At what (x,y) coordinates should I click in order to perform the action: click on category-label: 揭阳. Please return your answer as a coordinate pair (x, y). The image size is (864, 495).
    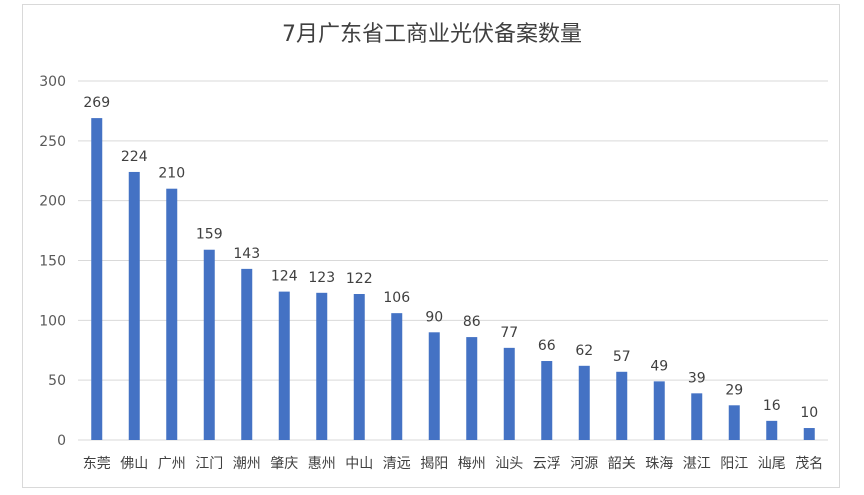
    Looking at the image, I should click on (434, 464).